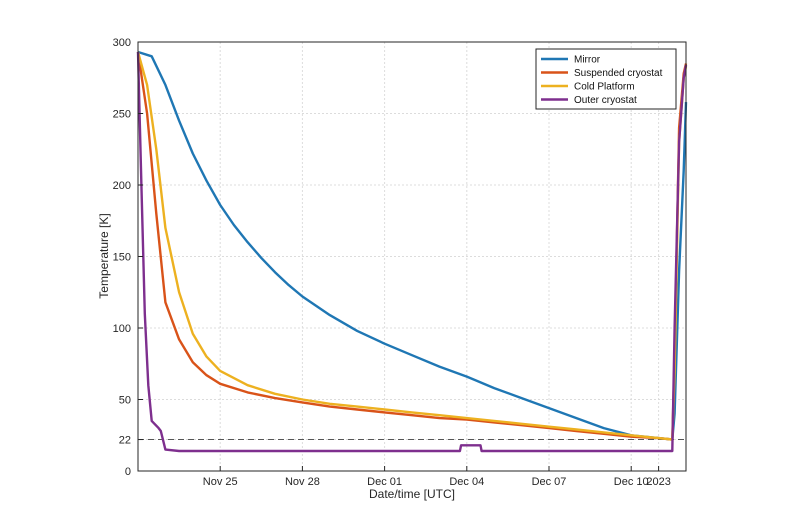  I want to click on y-tick-label: 300, so click(122, 43).